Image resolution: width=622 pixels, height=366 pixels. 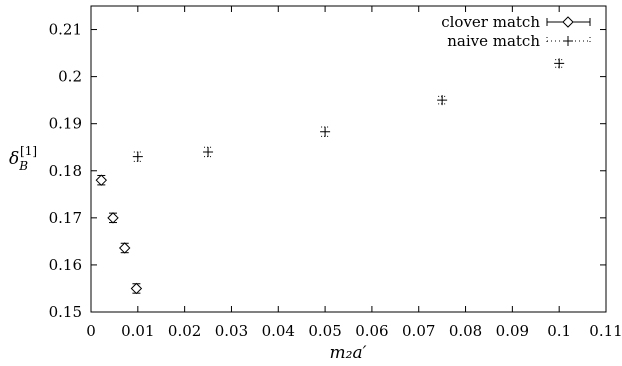 I want to click on x-tick-label: 0.03, so click(x=231, y=331).